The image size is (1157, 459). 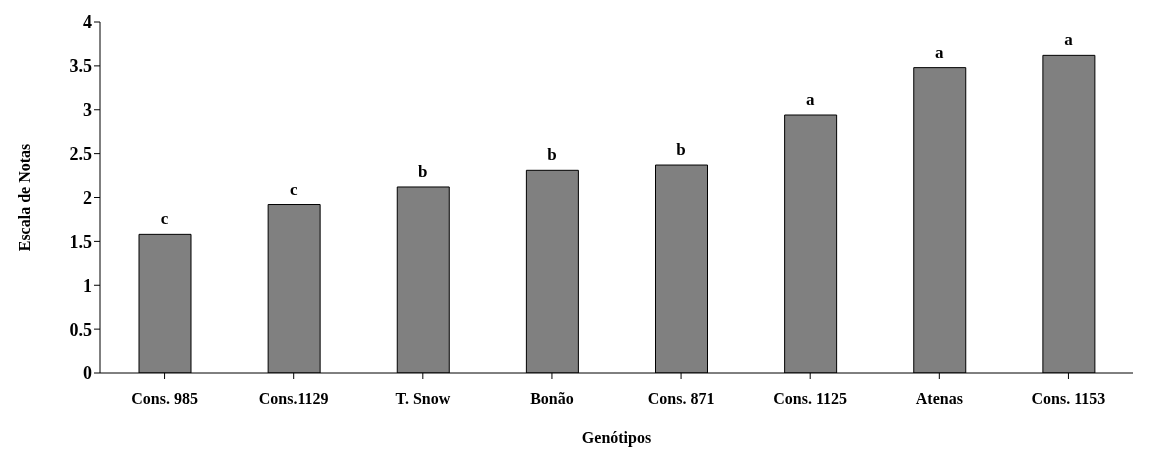 I want to click on y-tick-label: 3, so click(x=87, y=110).